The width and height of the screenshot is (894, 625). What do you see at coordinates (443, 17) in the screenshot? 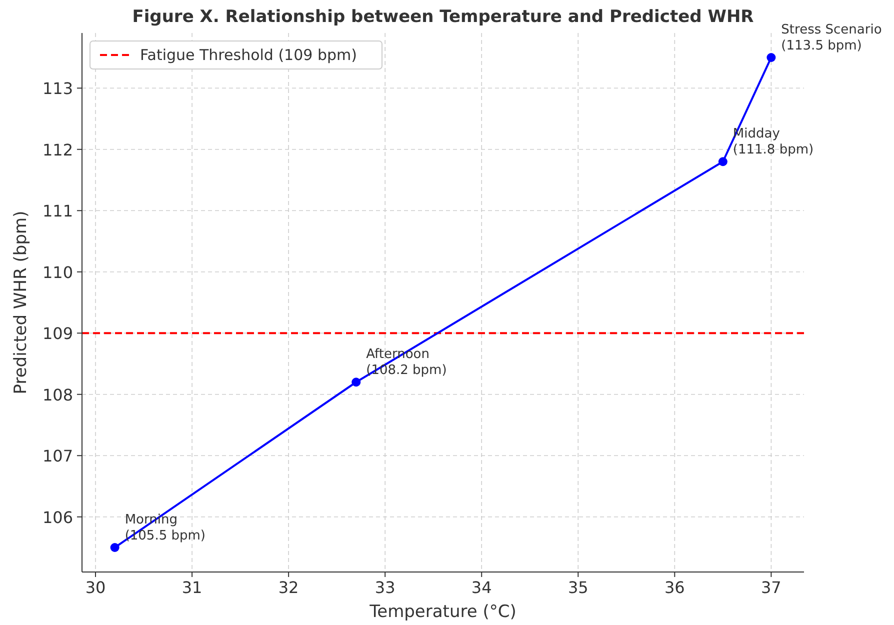
I see `chart-title: Figure X. Relationship between Temperature and Predicted WHR` at bounding box center [443, 17].